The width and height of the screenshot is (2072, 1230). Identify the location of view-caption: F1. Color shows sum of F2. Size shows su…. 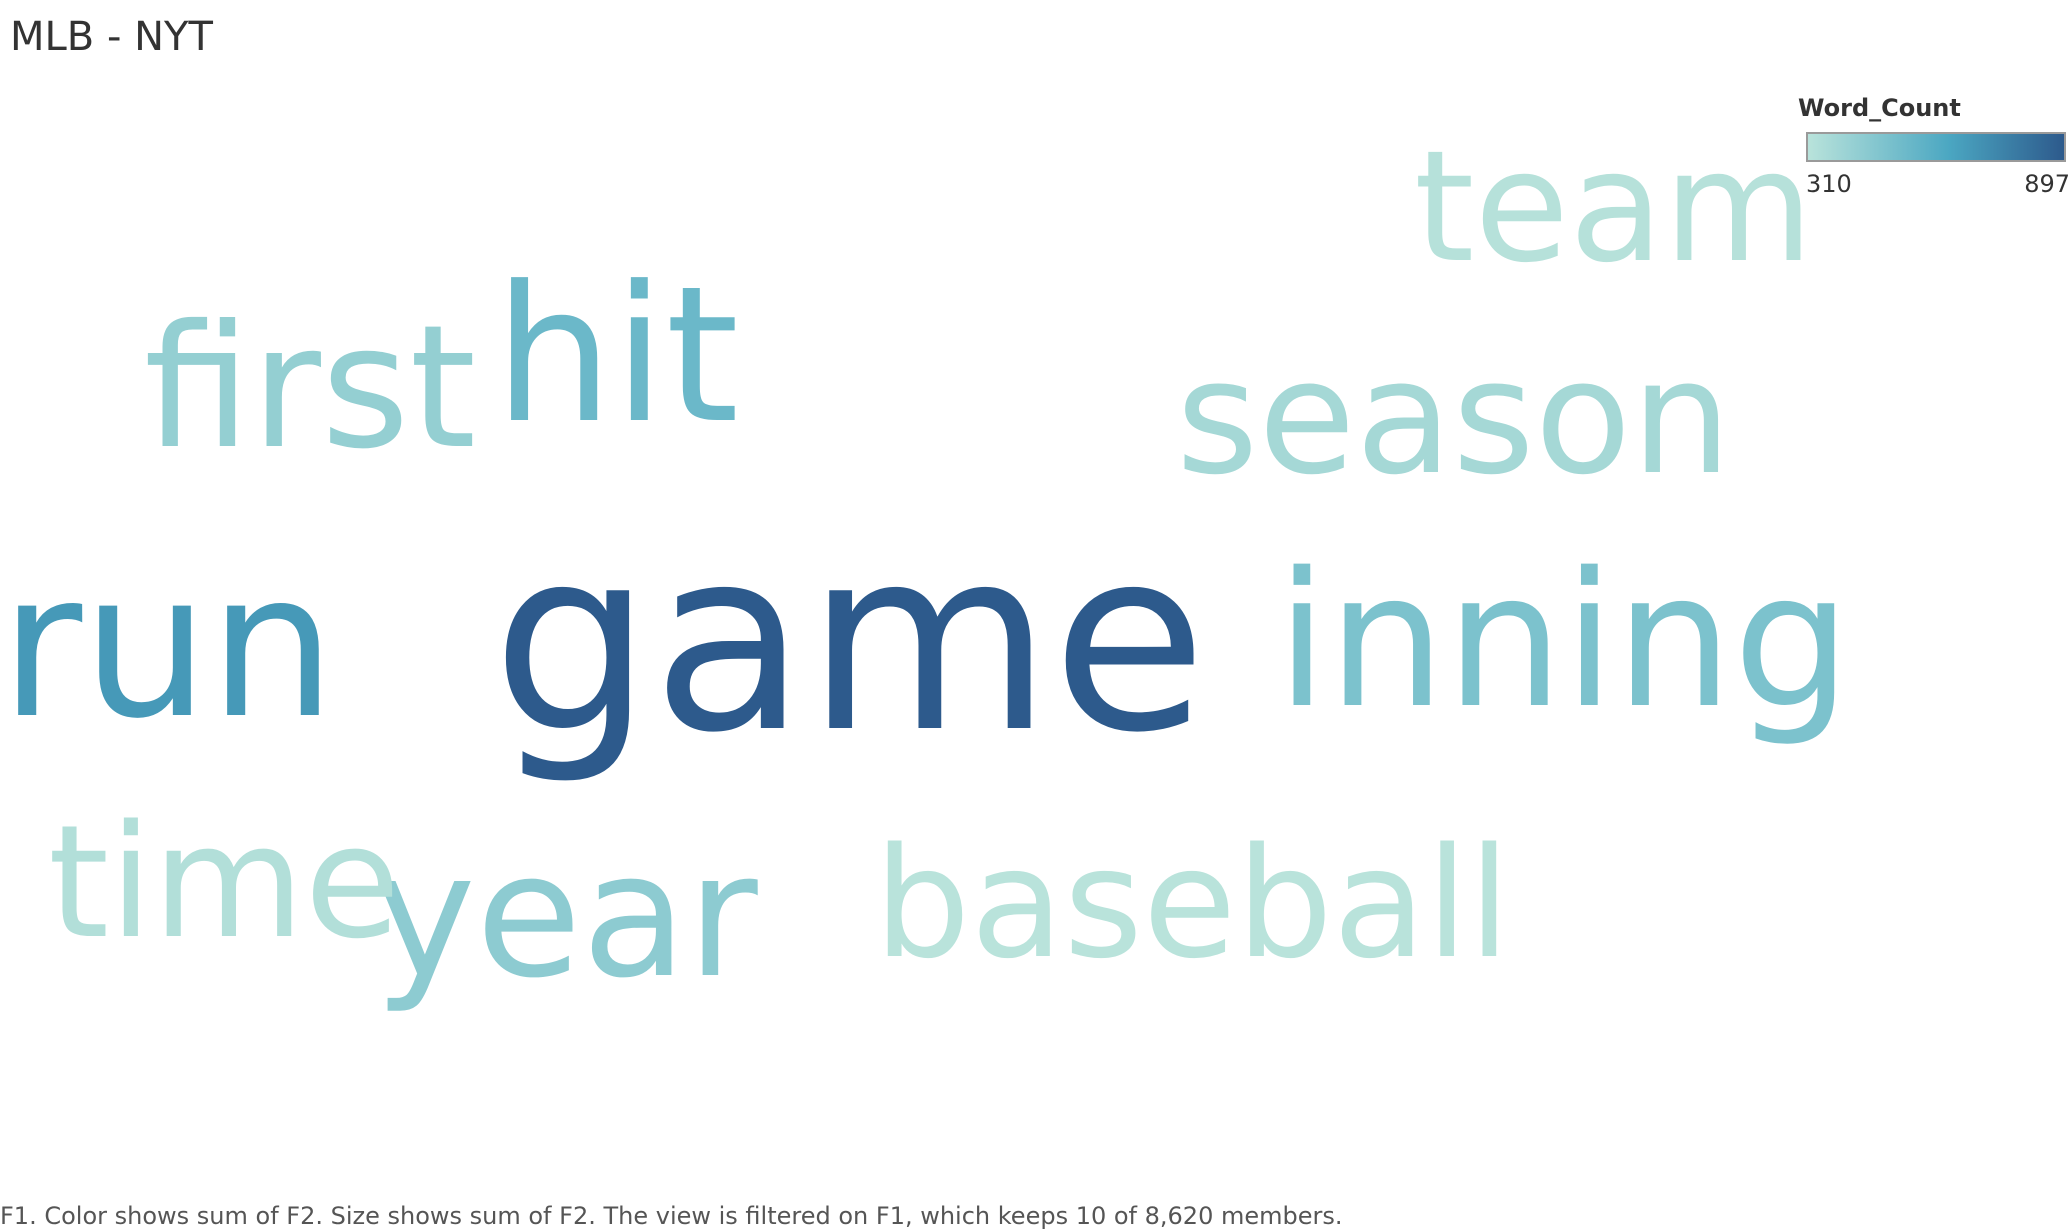
(671, 1216).